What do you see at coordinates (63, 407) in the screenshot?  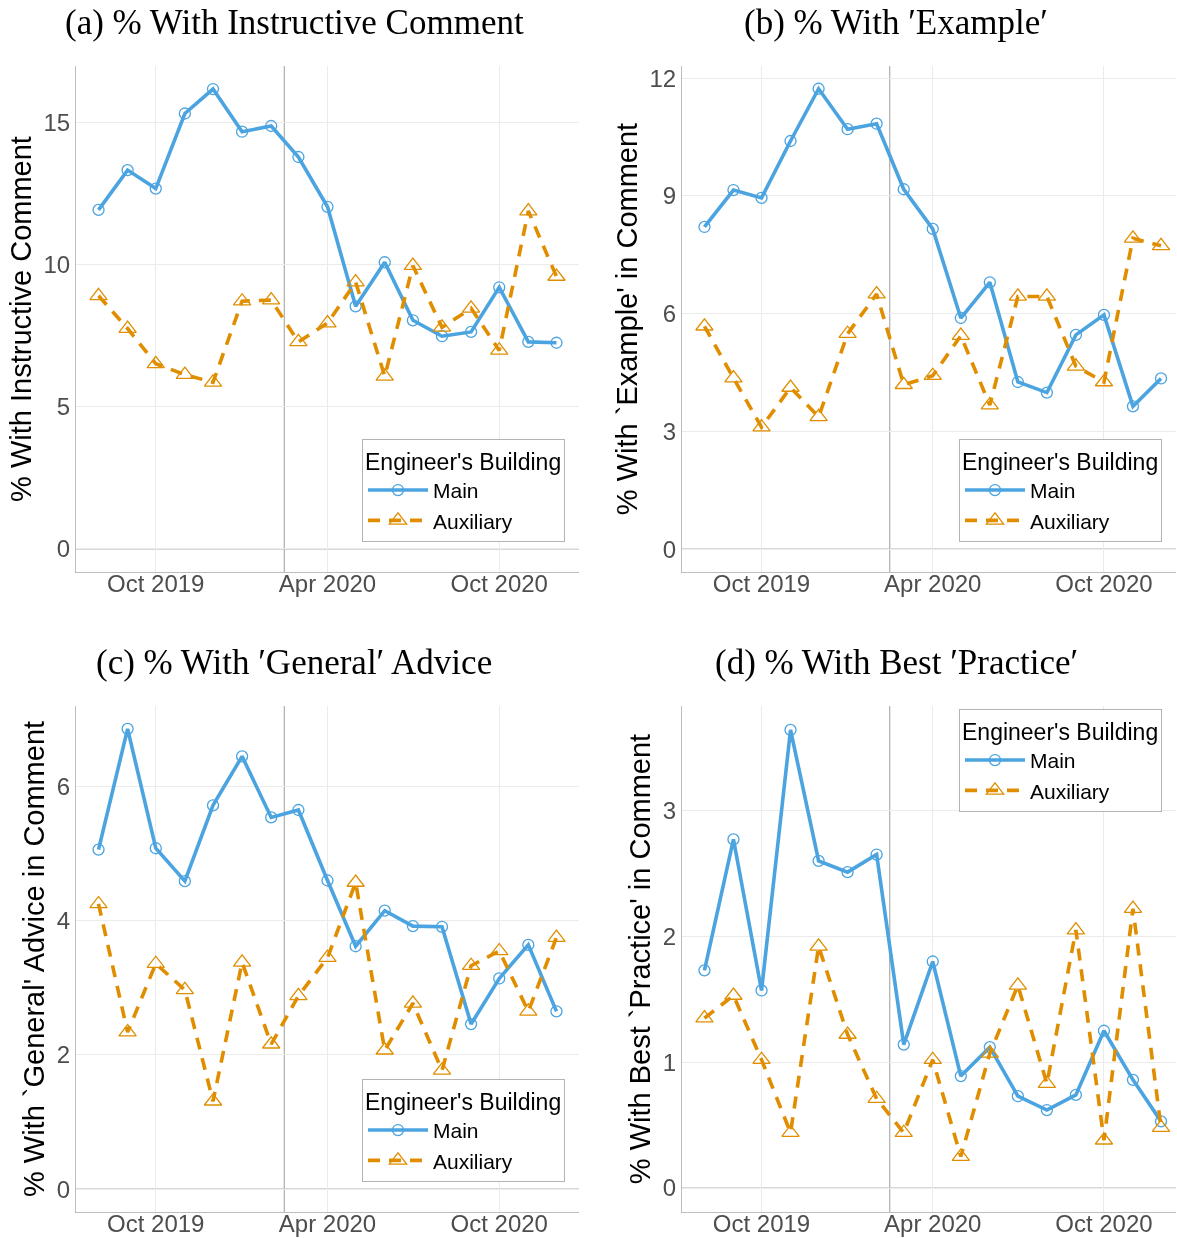 I see `y-tick-label: 5` at bounding box center [63, 407].